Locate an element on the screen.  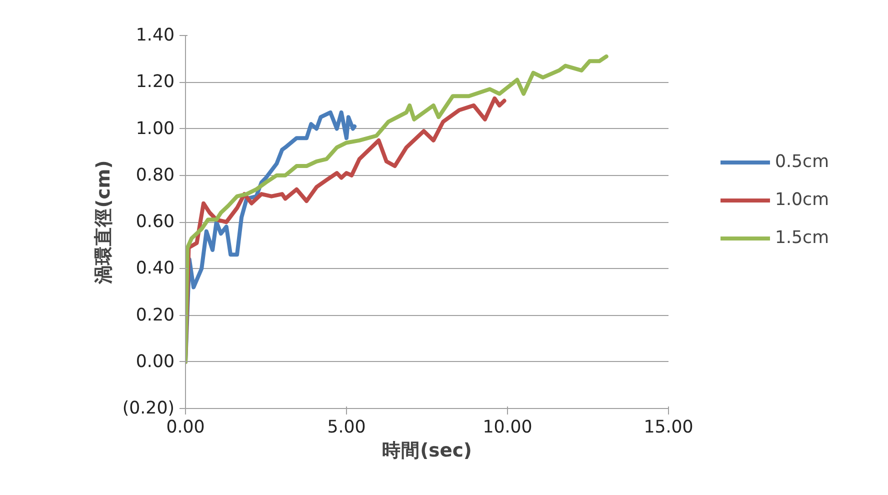
legend-label: 1.5cm is located at coordinates (802, 238).